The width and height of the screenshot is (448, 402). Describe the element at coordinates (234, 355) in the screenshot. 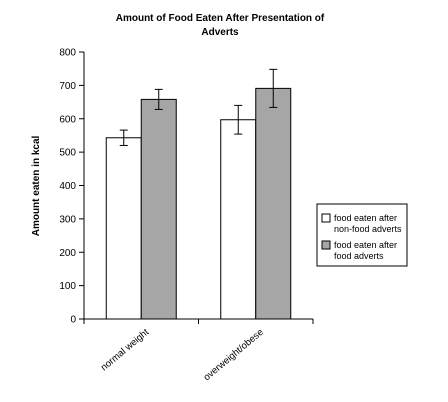

I see `x-category-label: overweight/obese` at that location.